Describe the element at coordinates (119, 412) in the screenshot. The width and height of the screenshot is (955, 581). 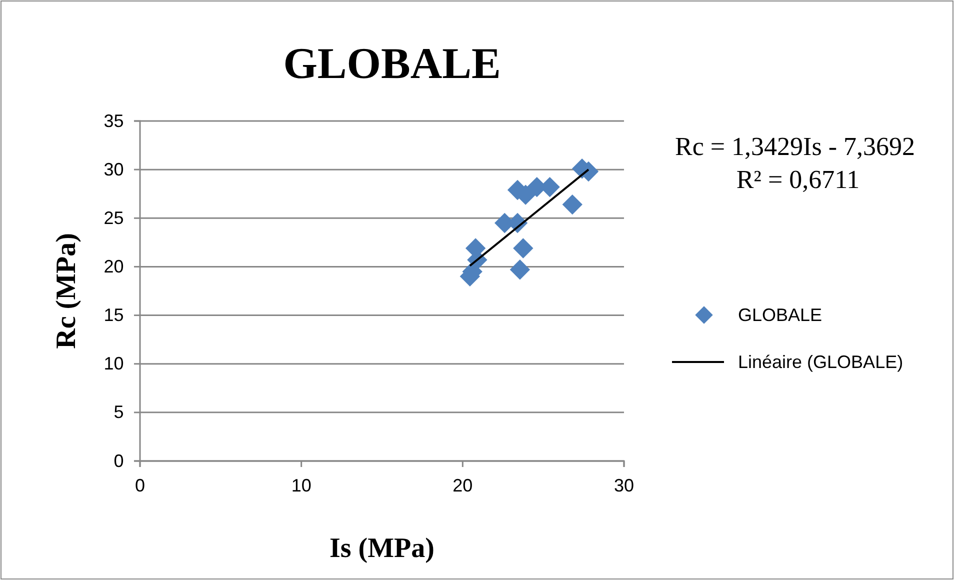
I see `y-tick-label: 5` at that location.